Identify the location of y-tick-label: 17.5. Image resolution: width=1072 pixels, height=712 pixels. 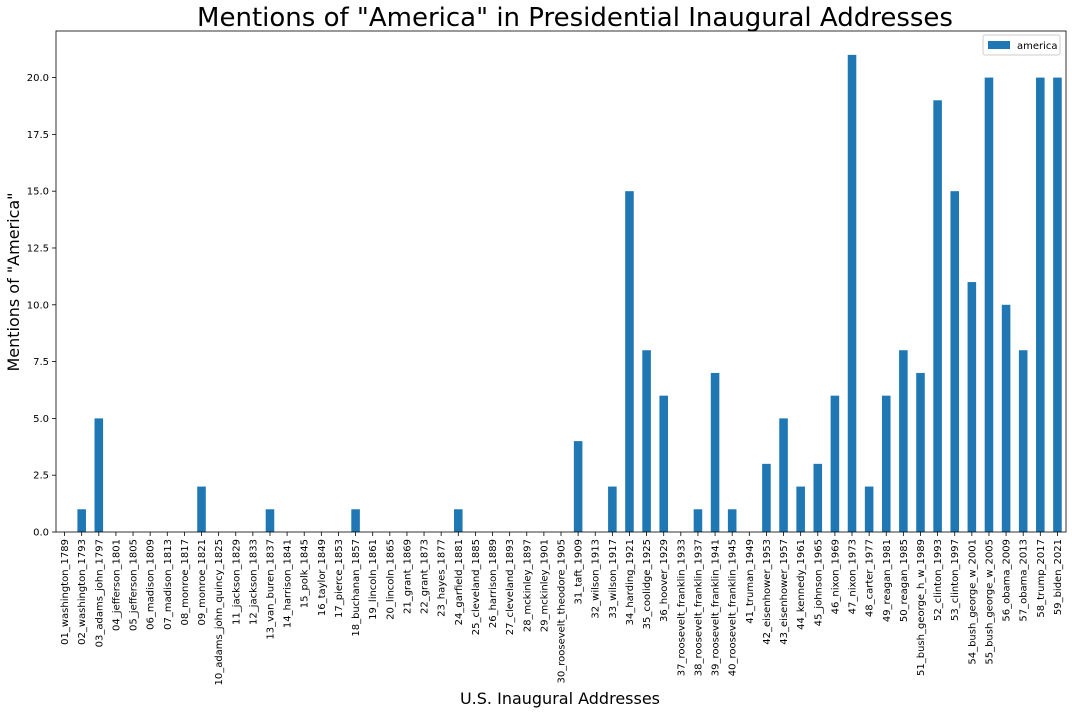
(38, 135).